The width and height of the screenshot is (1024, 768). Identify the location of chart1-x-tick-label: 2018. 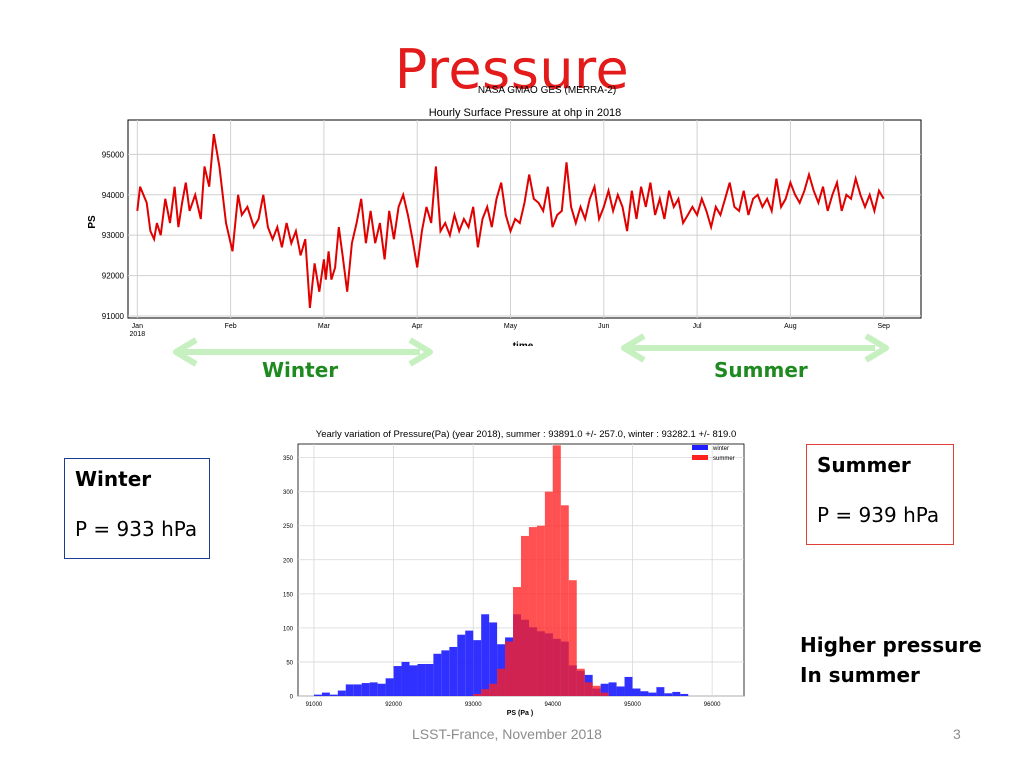
(138, 334).